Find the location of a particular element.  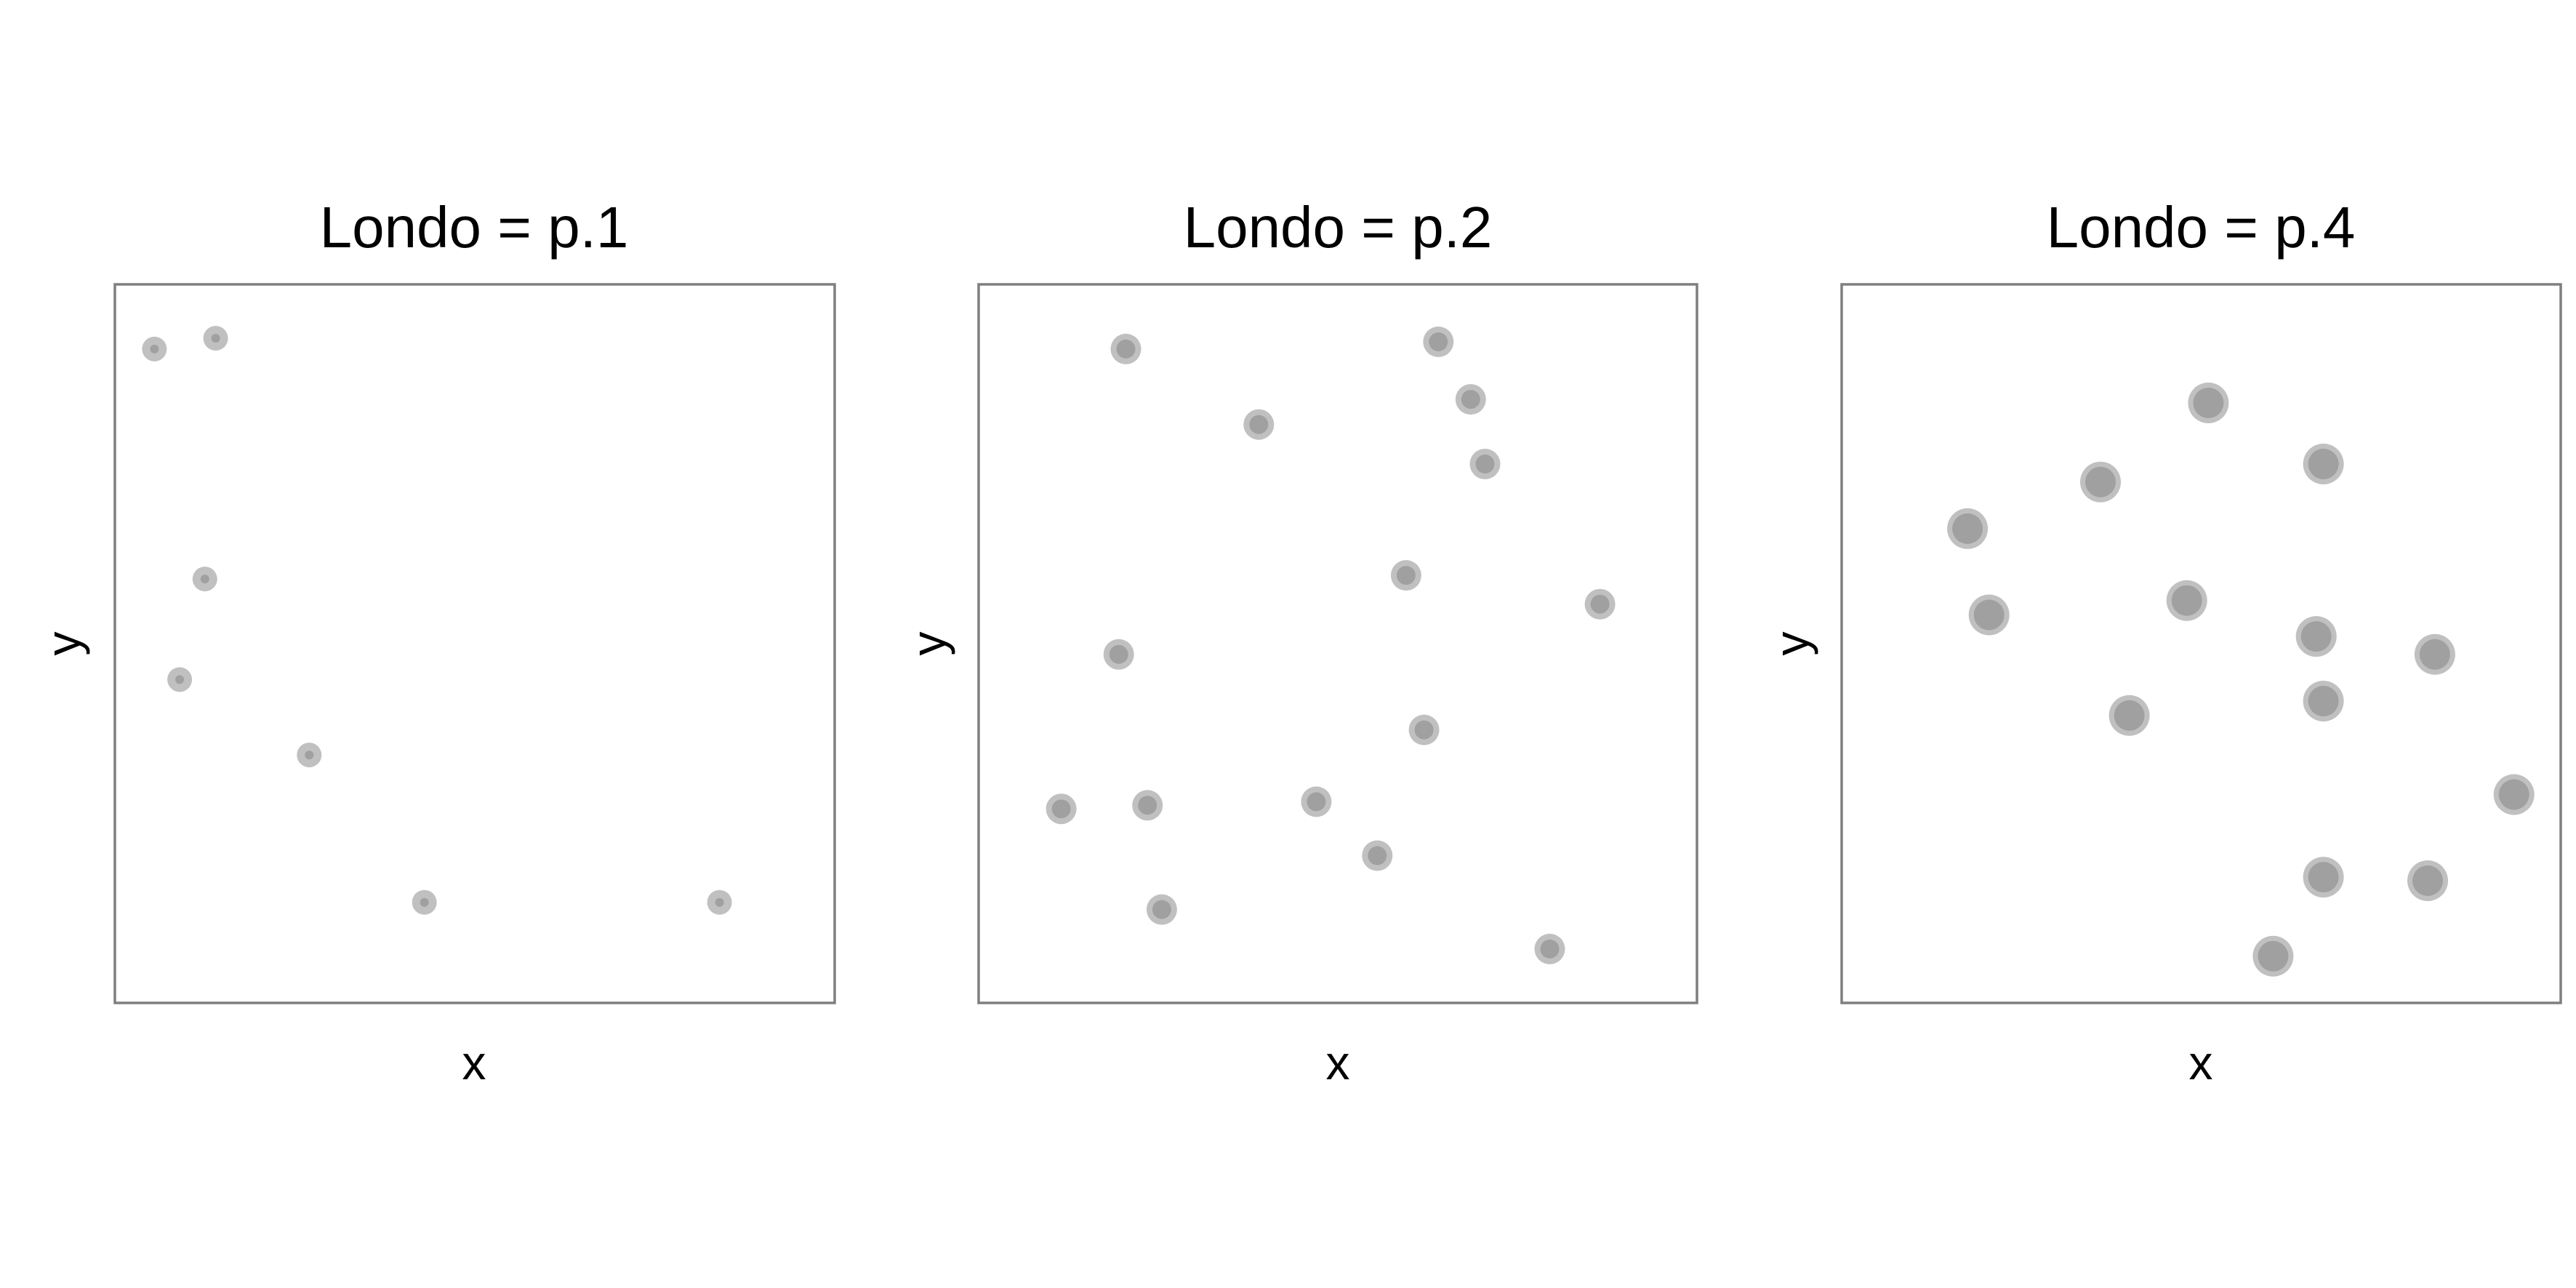

panel-title: Londo = p.4 is located at coordinates (2201, 227).